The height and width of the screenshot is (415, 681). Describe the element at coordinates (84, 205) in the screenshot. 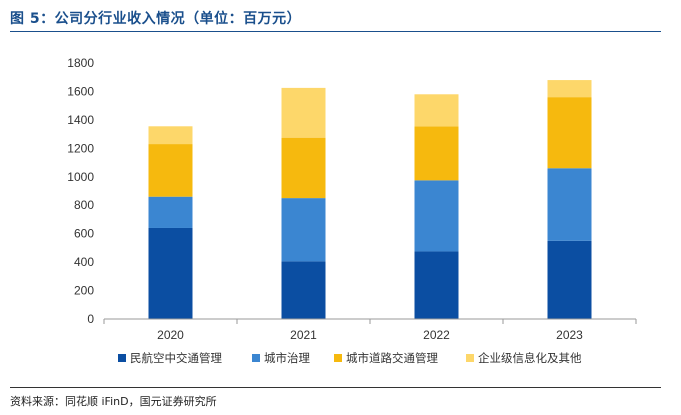

I see `y-tick-label: 800` at that location.